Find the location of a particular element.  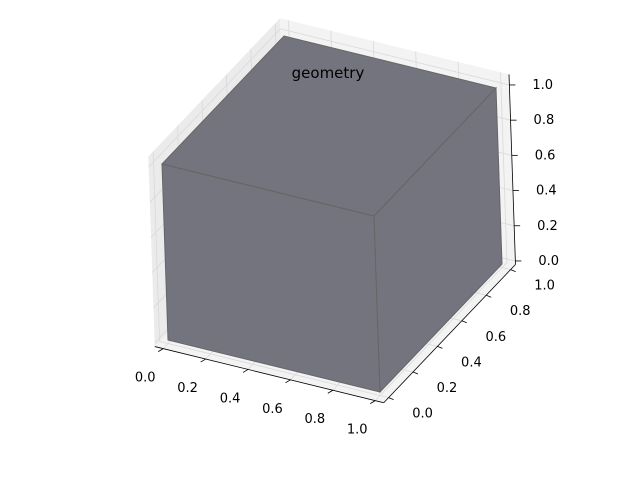

x-tick-label: 1.0 is located at coordinates (357, 430).